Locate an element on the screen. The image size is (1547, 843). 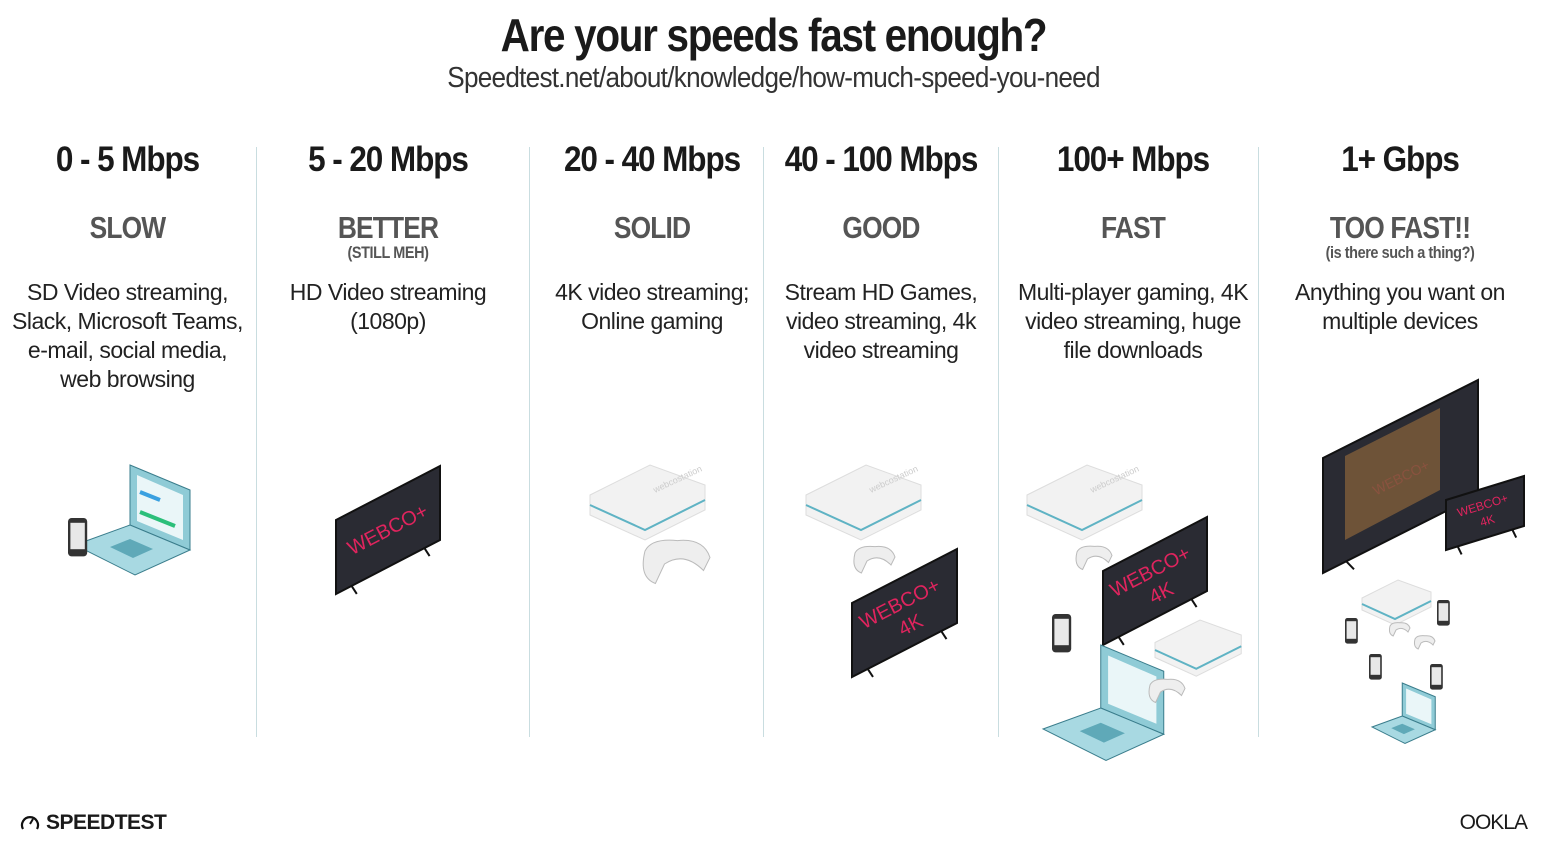
chat-lines-icon is located at coordinates (157, 509).